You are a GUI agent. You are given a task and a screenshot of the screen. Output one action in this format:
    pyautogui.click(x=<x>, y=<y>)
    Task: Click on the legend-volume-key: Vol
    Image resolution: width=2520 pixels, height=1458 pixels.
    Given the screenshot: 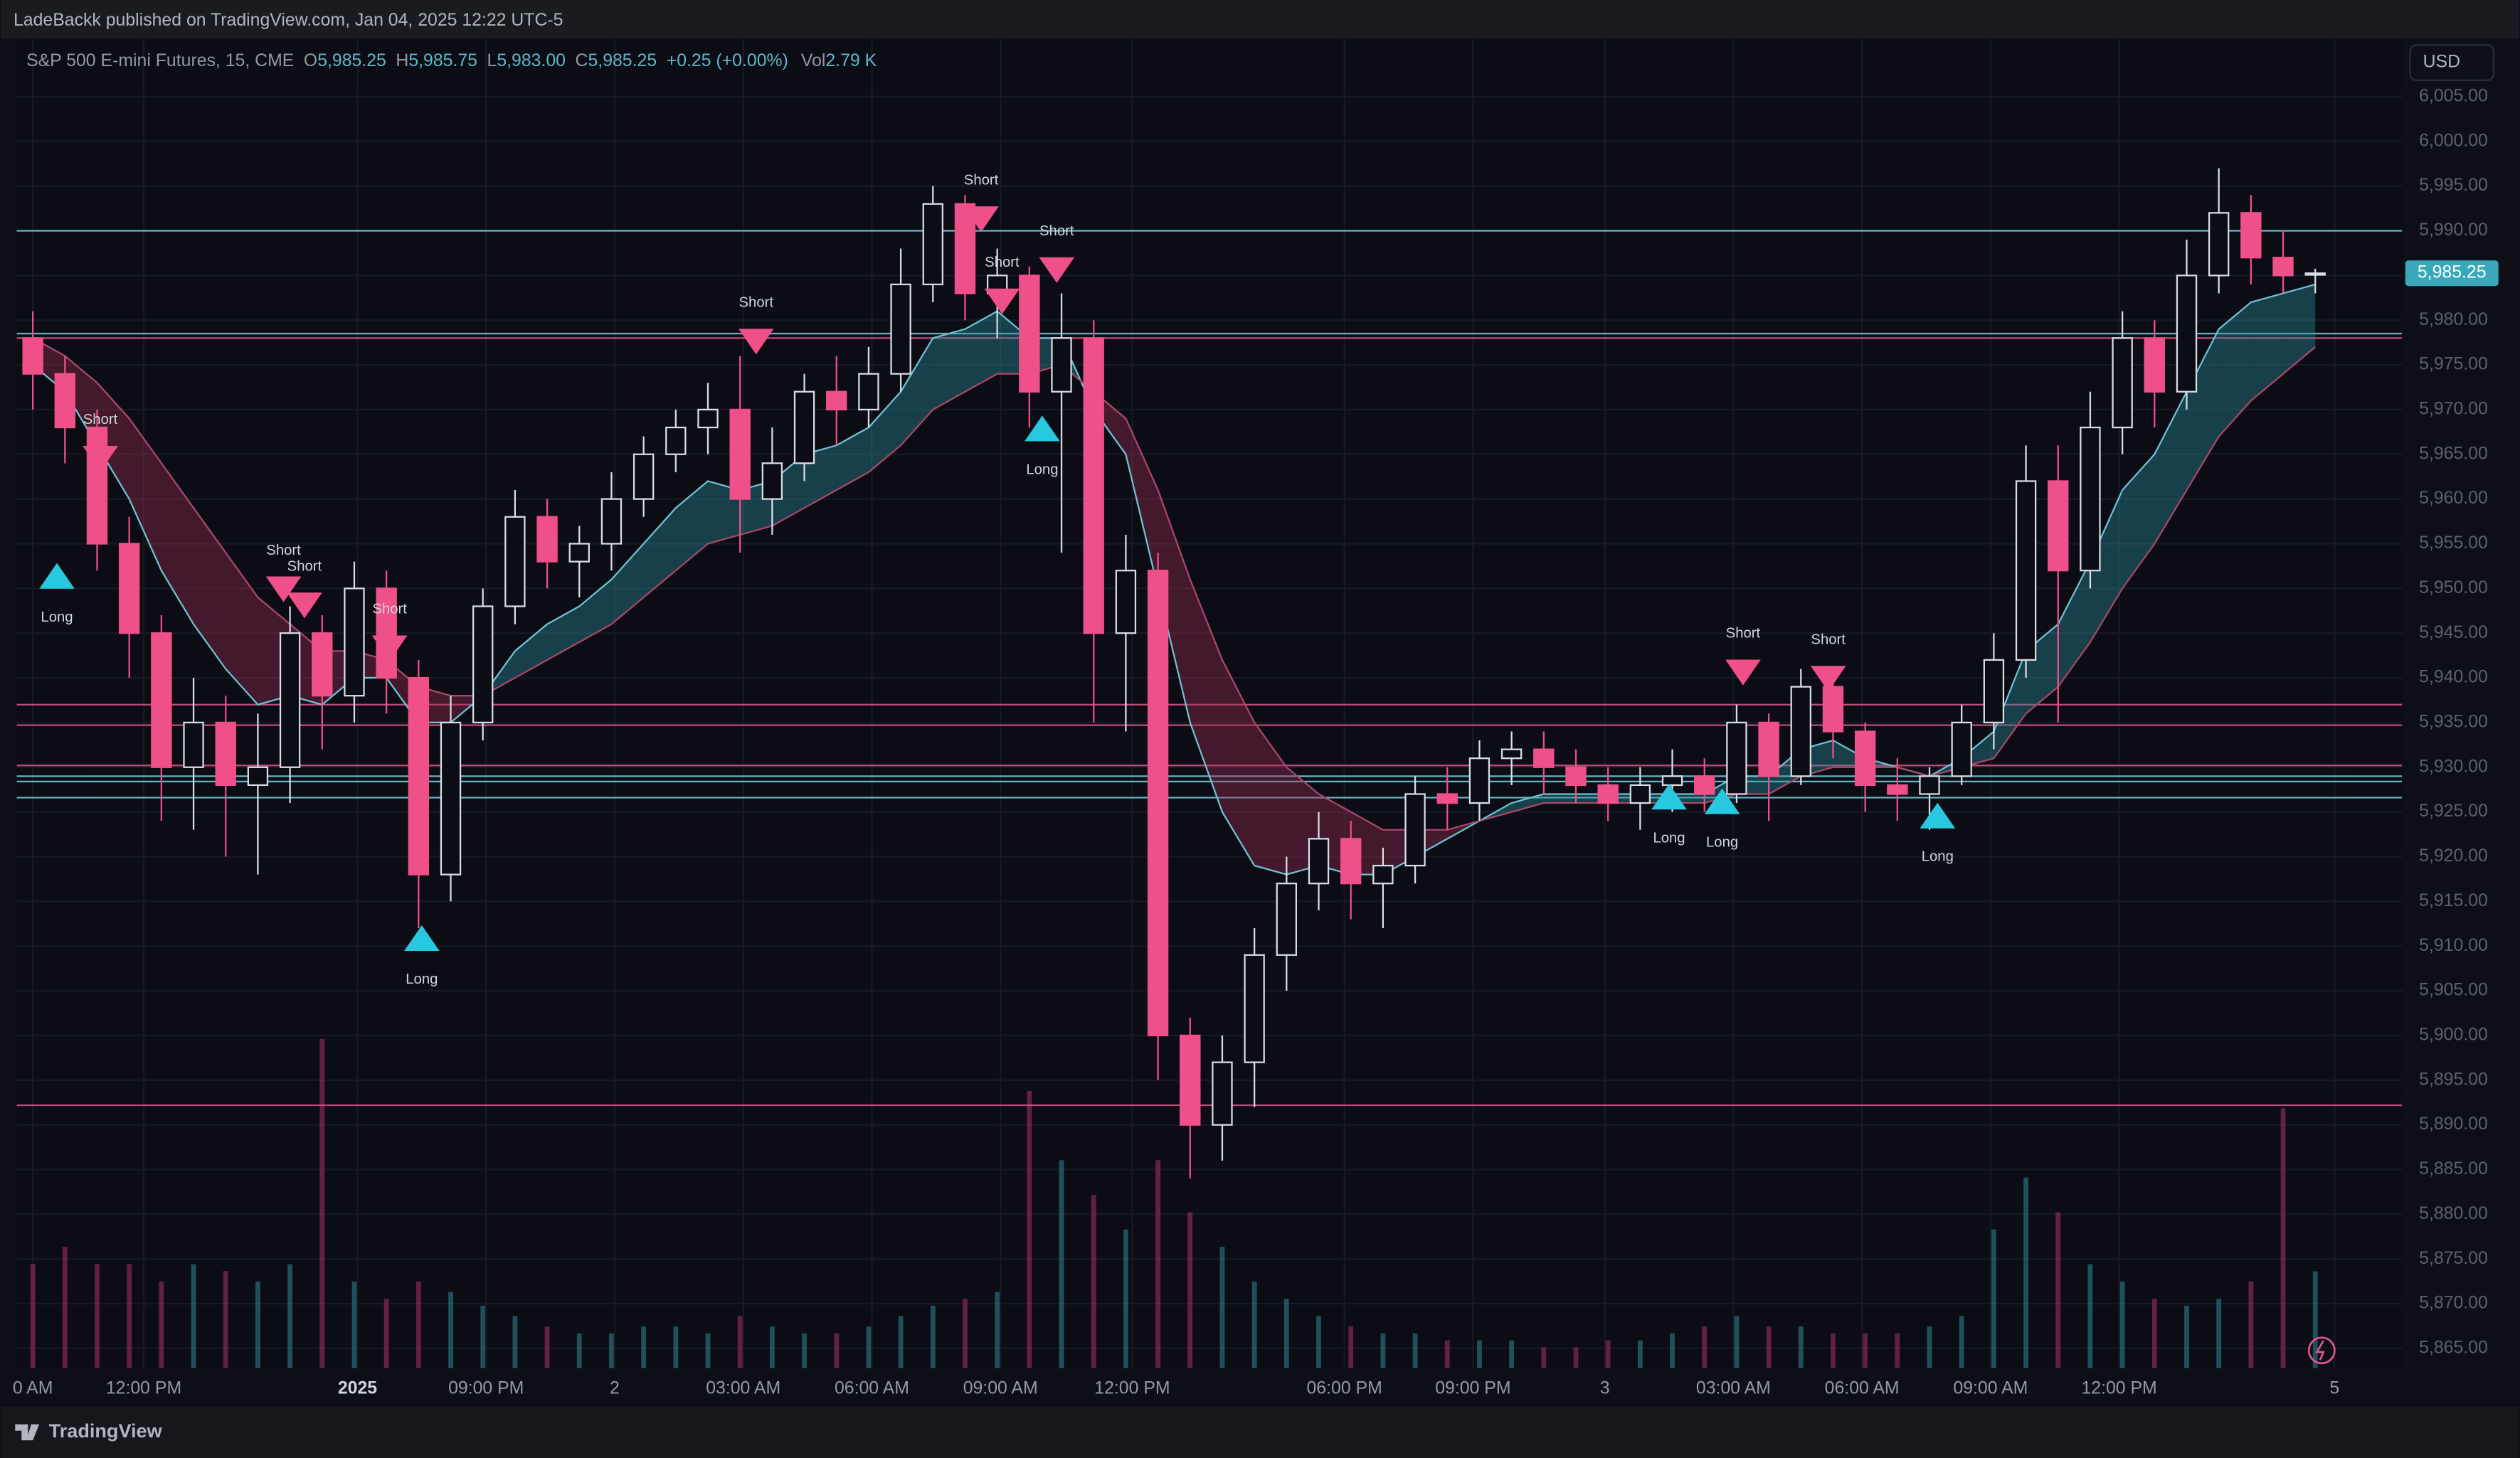 What is the action you would take?
    pyautogui.click(x=813, y=60)
    